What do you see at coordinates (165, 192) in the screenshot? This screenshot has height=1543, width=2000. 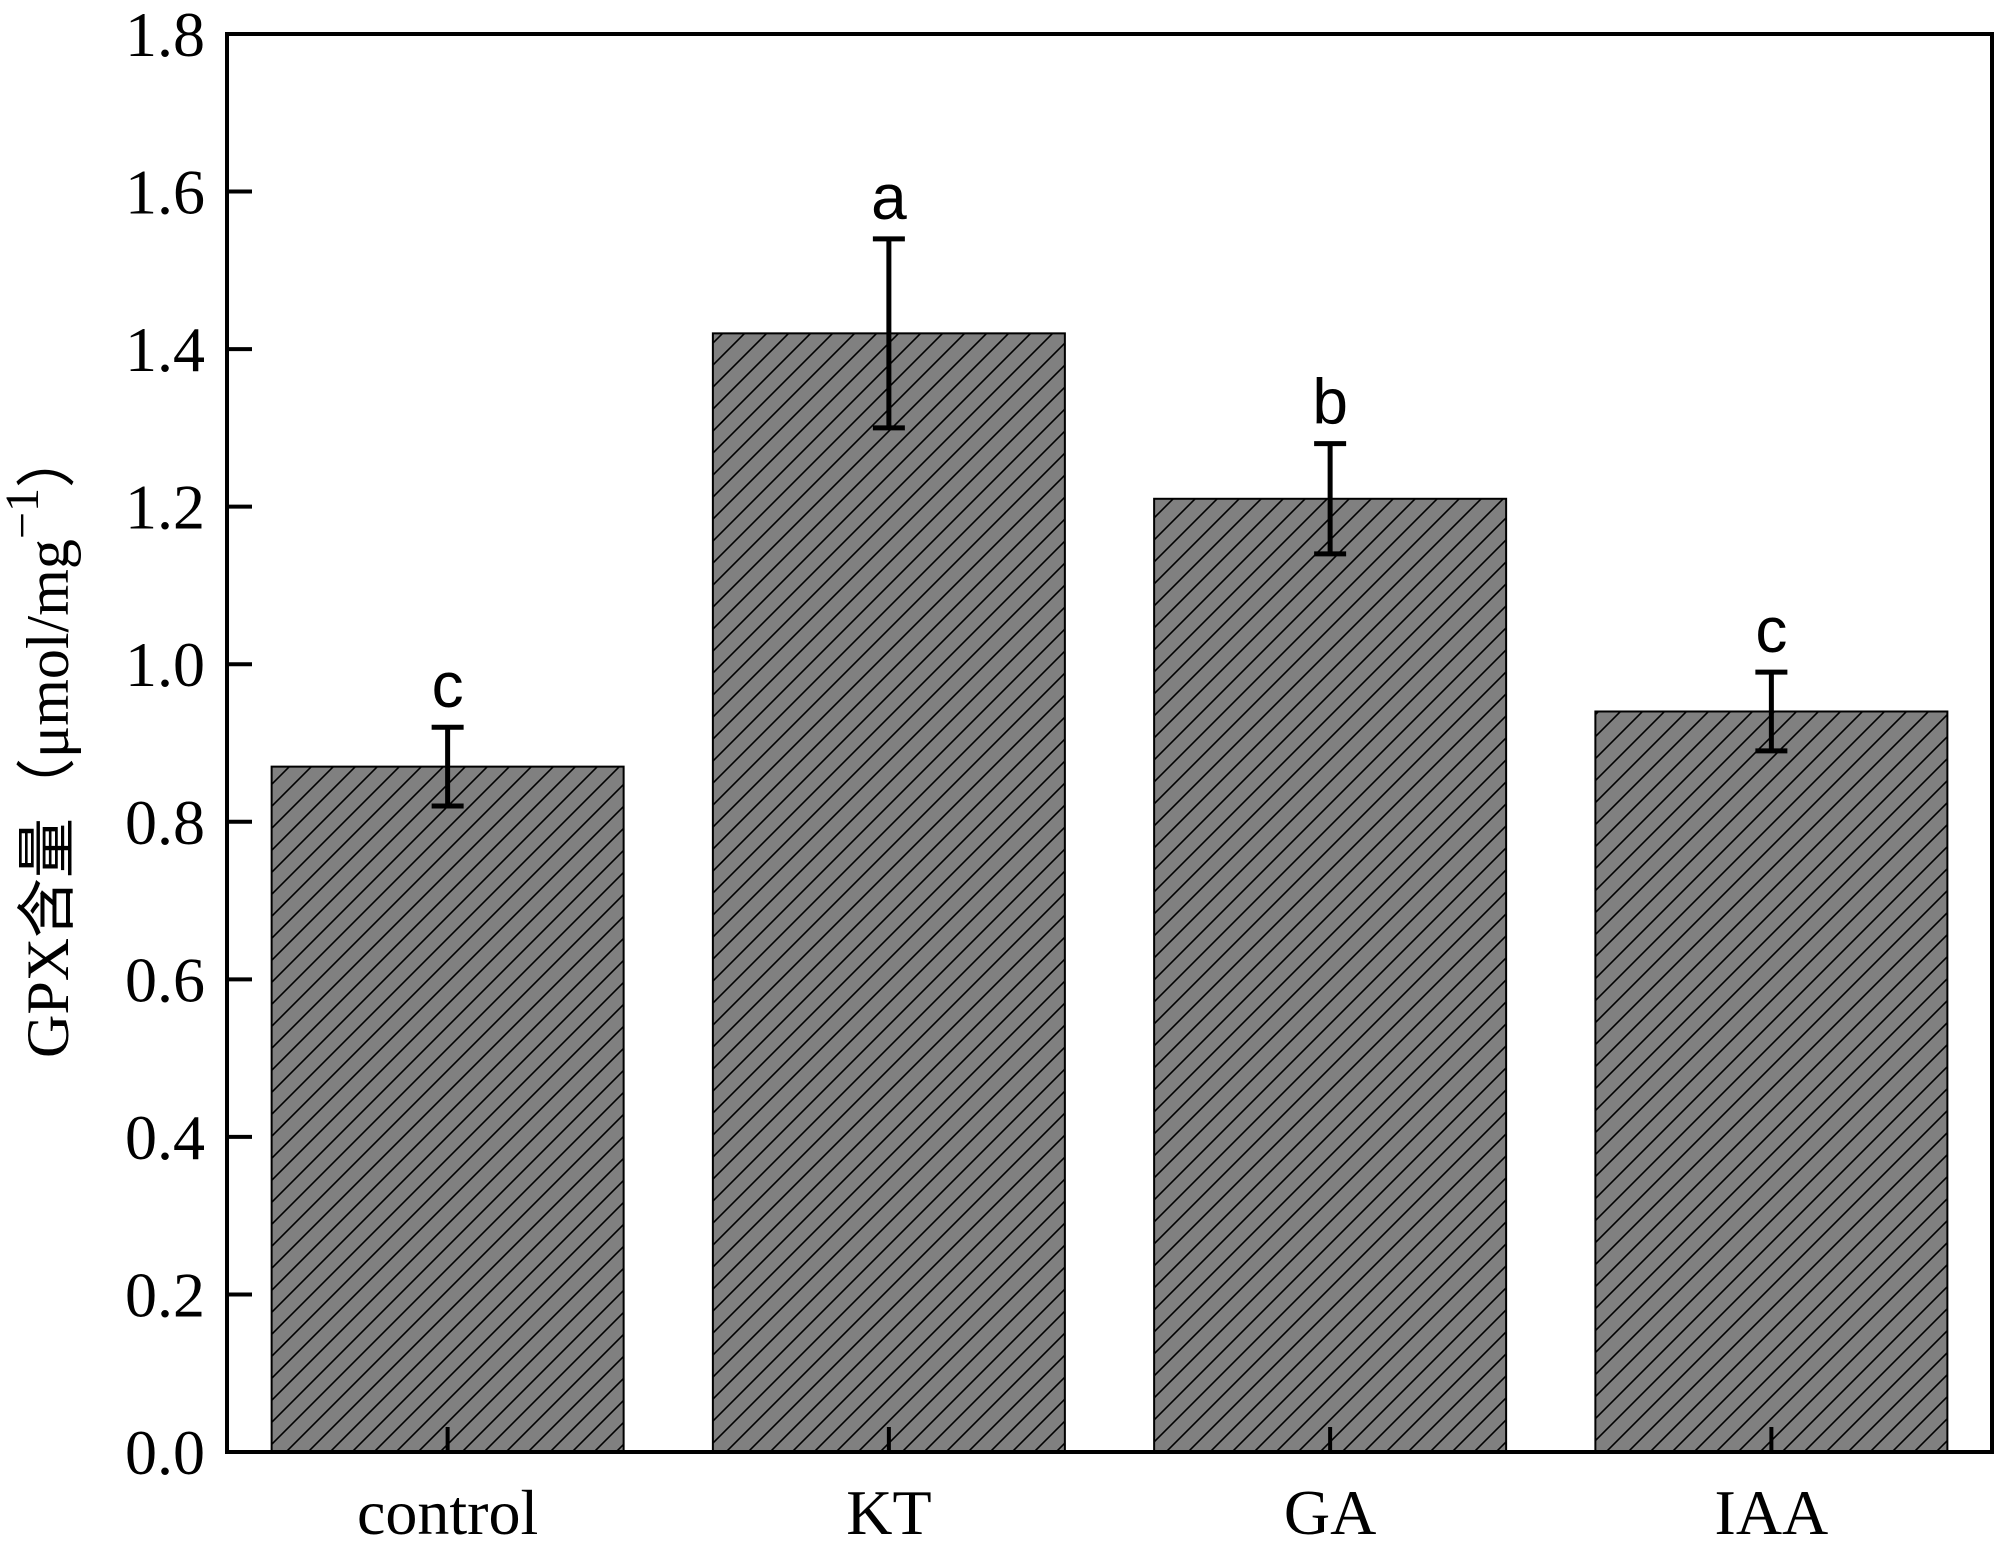 I see `y-tick-label: 1.6` at bounding box center [165, 192].